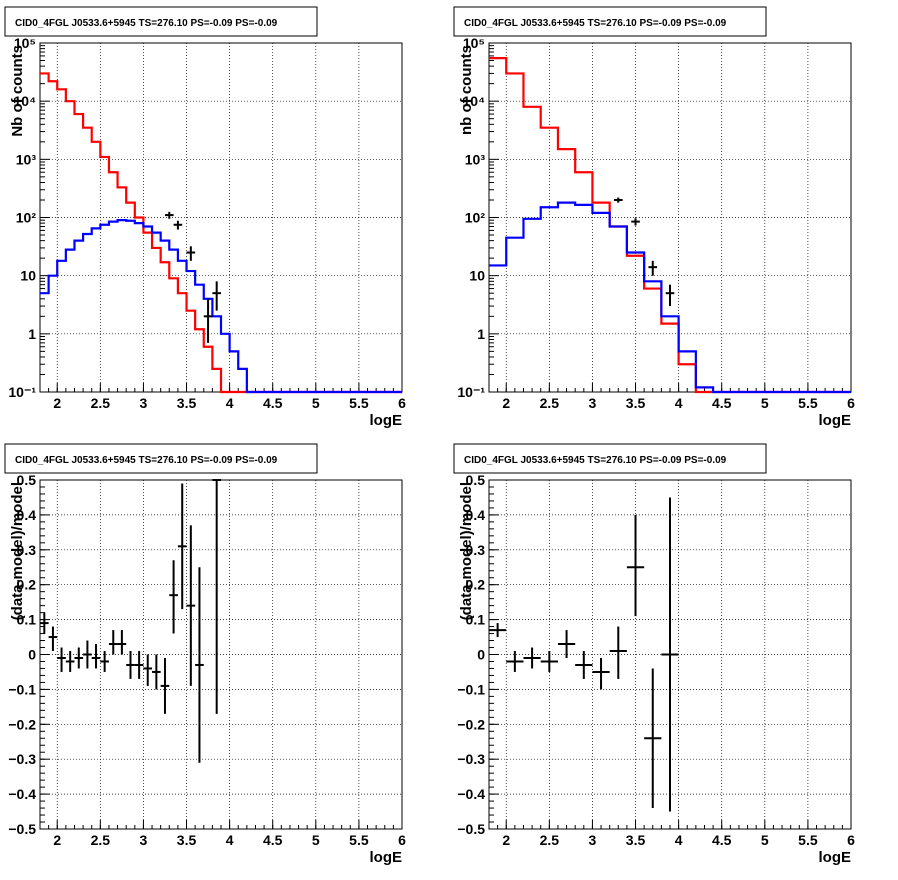 The image size is (898, 880). What do you see at coordinates (17, 91) in the screenshot?
I see `y-axis-label: Nb of counts` at bounding box center [17, 91].